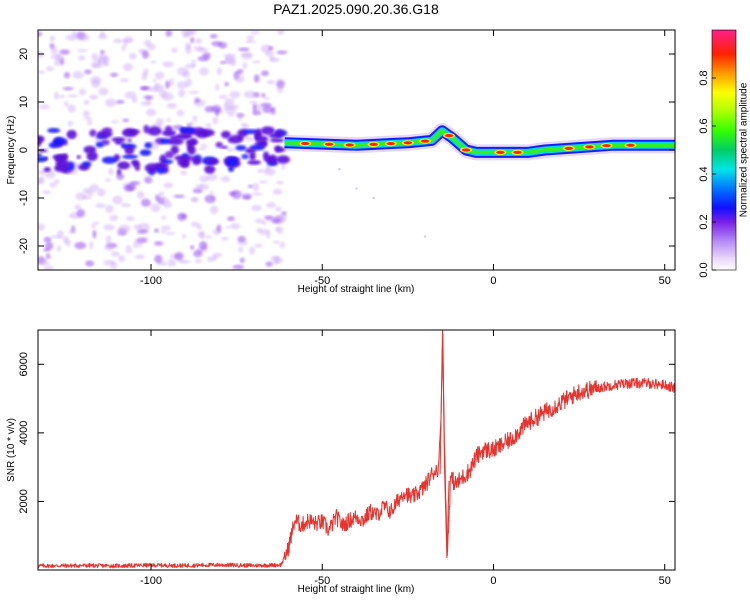 The image size is (750, 600). What do you see at coordinates (11, 450) in the screenshot?
I see `snr-y-label: SNR (10 * v/v)` at bounding box center [11, 450].